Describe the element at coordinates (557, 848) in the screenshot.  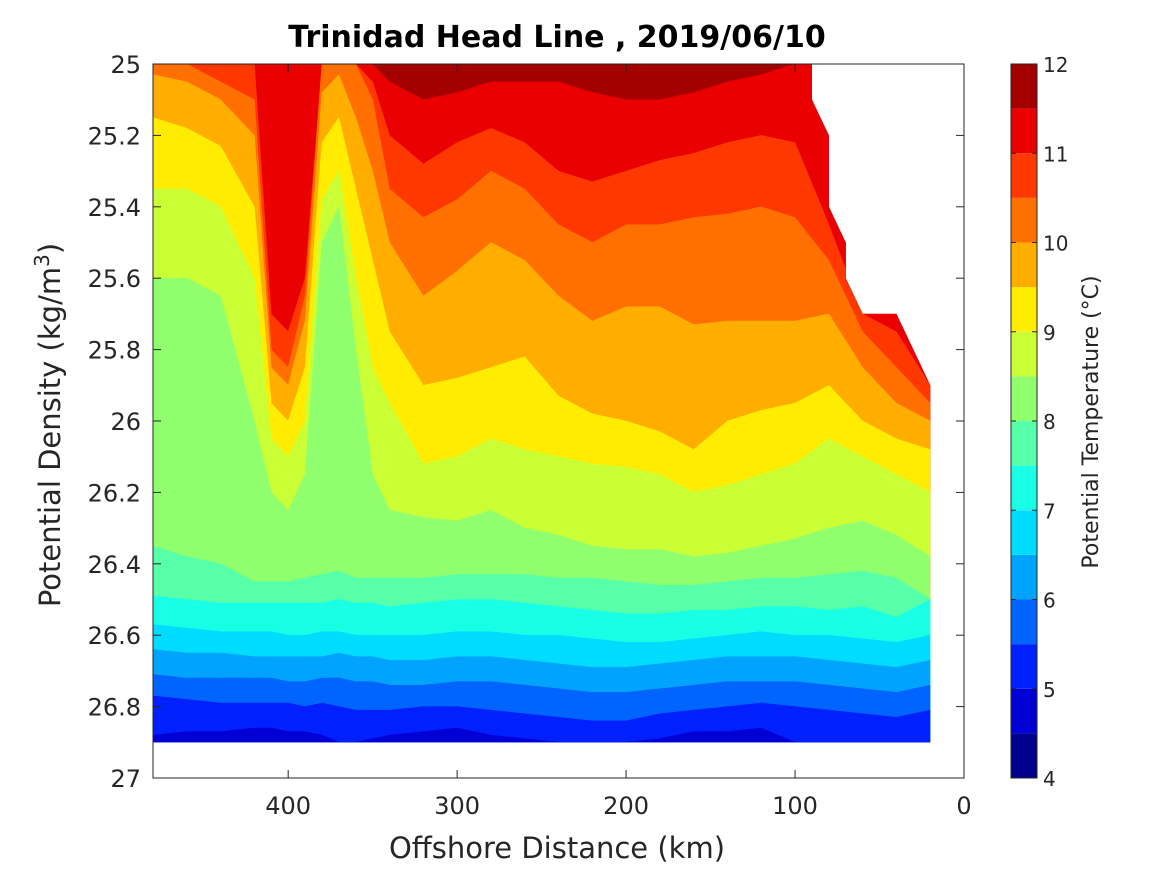
I see `x-axis-label: Offshore Distance (km)` at that location.